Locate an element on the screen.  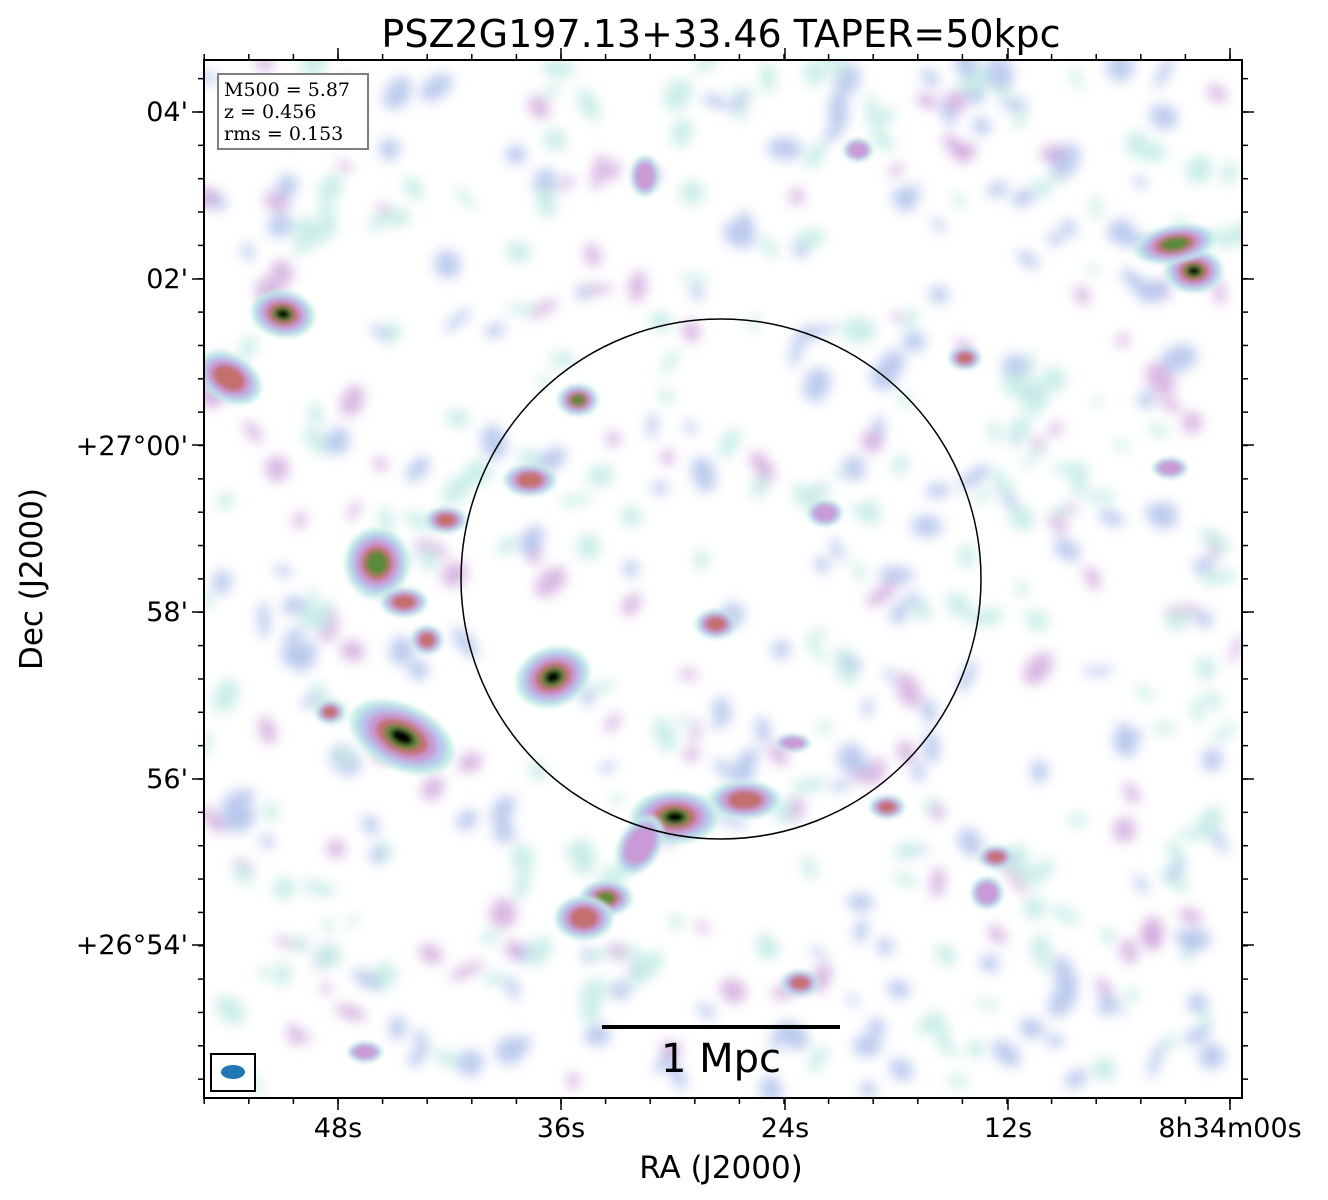
y-tick-labels: 04' 02' +27°00' 58' 56' +26°54' is located at coordinates (132, 529).